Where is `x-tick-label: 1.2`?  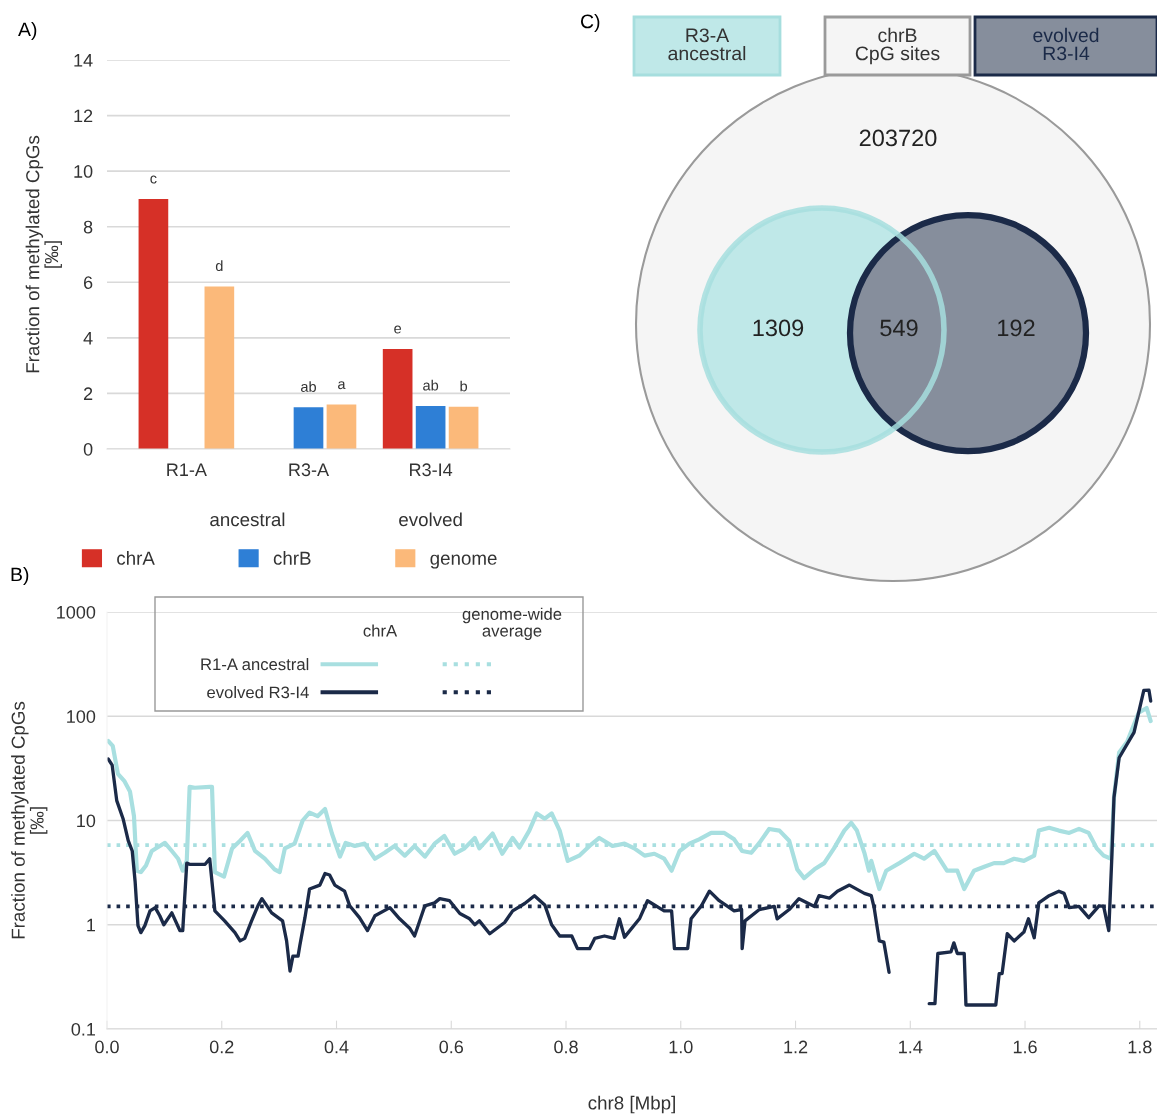 x-tick-label: 1.2 is located at coordinates (796, 1047).